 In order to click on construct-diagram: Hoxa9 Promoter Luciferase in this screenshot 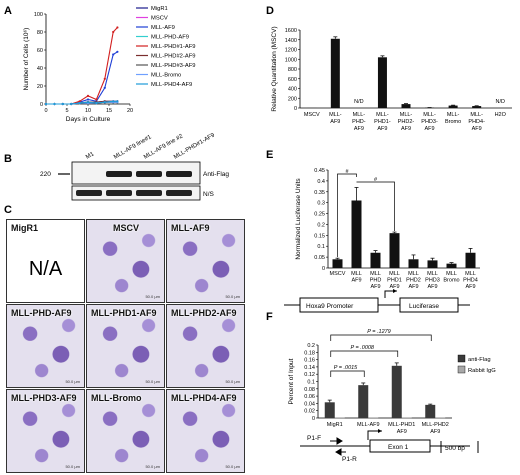, I will do `click(377, 301)`.